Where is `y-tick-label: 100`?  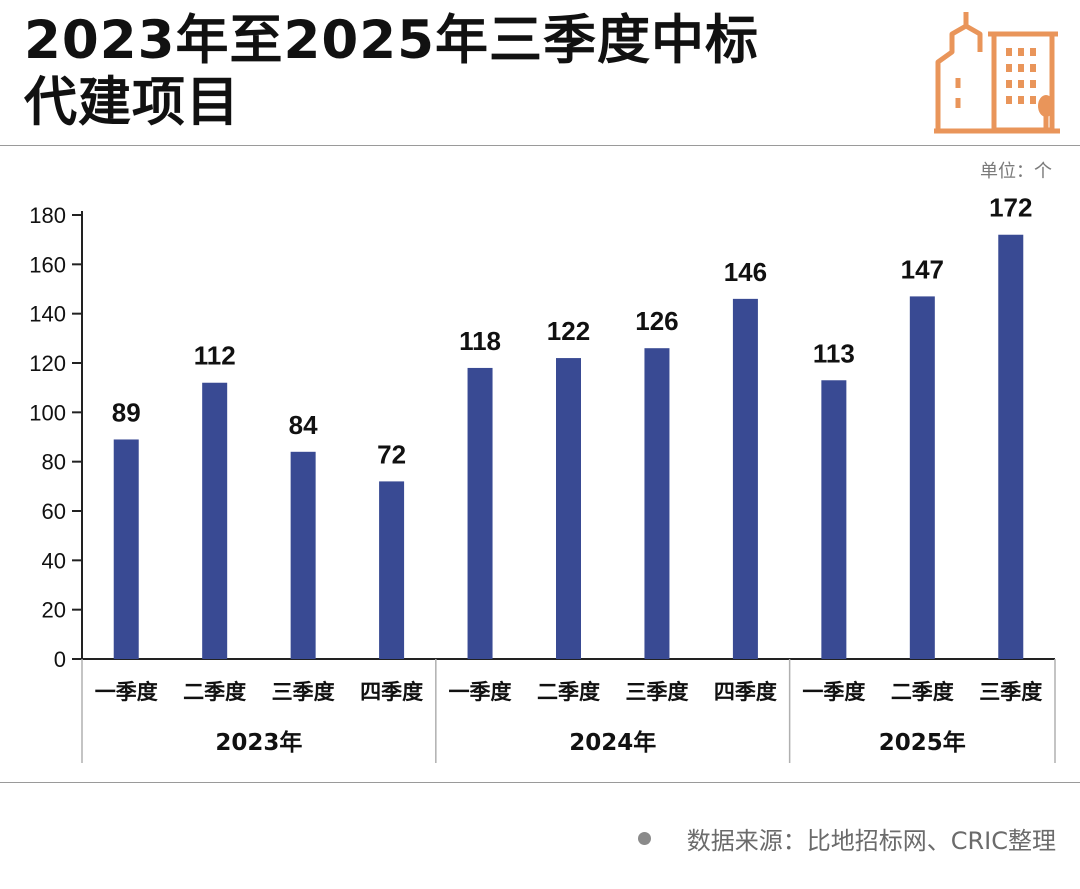 y-tick-label: 100 is located at coordinates (47, 412).